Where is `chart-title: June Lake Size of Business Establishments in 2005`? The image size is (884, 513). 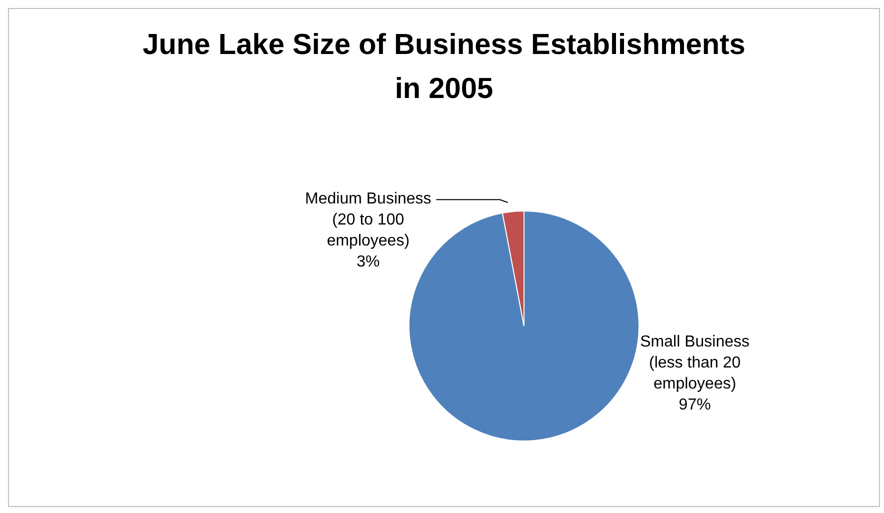 chart-title: June Lake Size of Business Establishments in 2005 is located at coordinates (444, 67).